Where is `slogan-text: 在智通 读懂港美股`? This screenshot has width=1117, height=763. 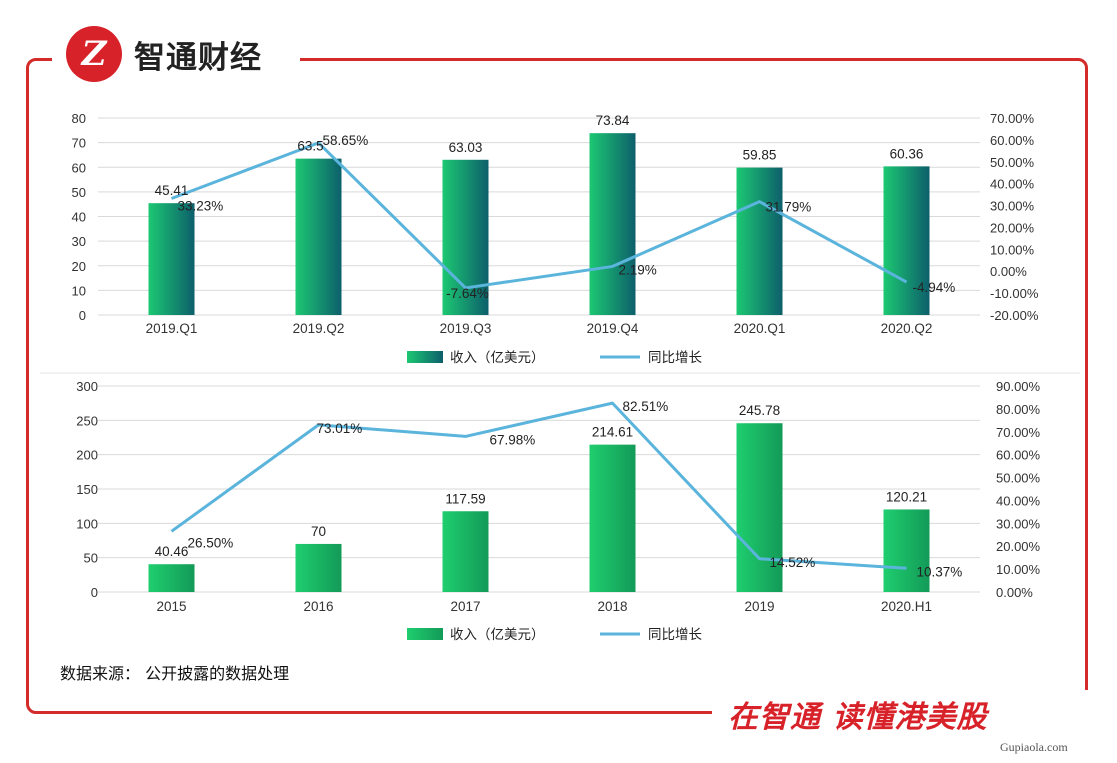
slogan-text: 在智通 读懂港美股 is located at coordinates (858, 717).